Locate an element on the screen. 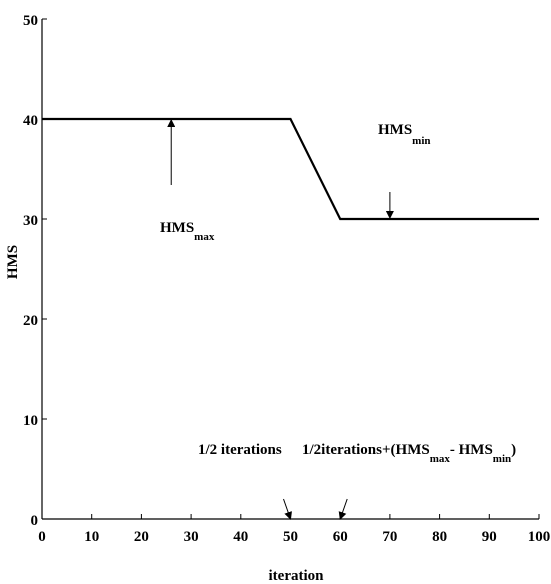 This screenshot has height=584, width=551. y-tick-label: 30 is located at coordinates (30, 221).